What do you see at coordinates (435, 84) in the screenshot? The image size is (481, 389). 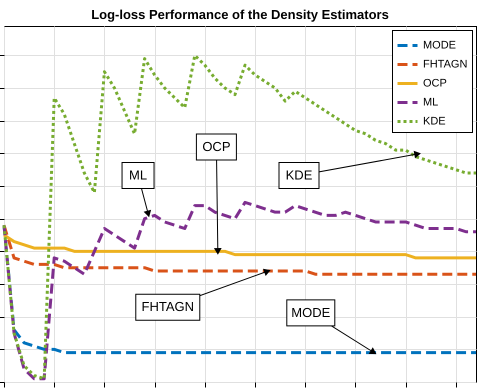 I see `legend-label: OCP` at bounding box center [435, 84].